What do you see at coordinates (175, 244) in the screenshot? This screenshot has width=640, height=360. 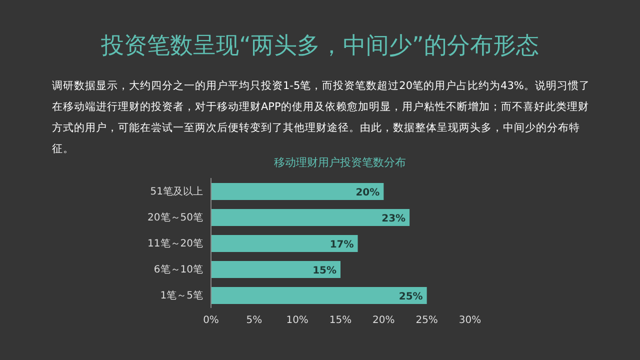 I see `y-tick-label: 11笔～20笔` at bounding box center [175, 244].